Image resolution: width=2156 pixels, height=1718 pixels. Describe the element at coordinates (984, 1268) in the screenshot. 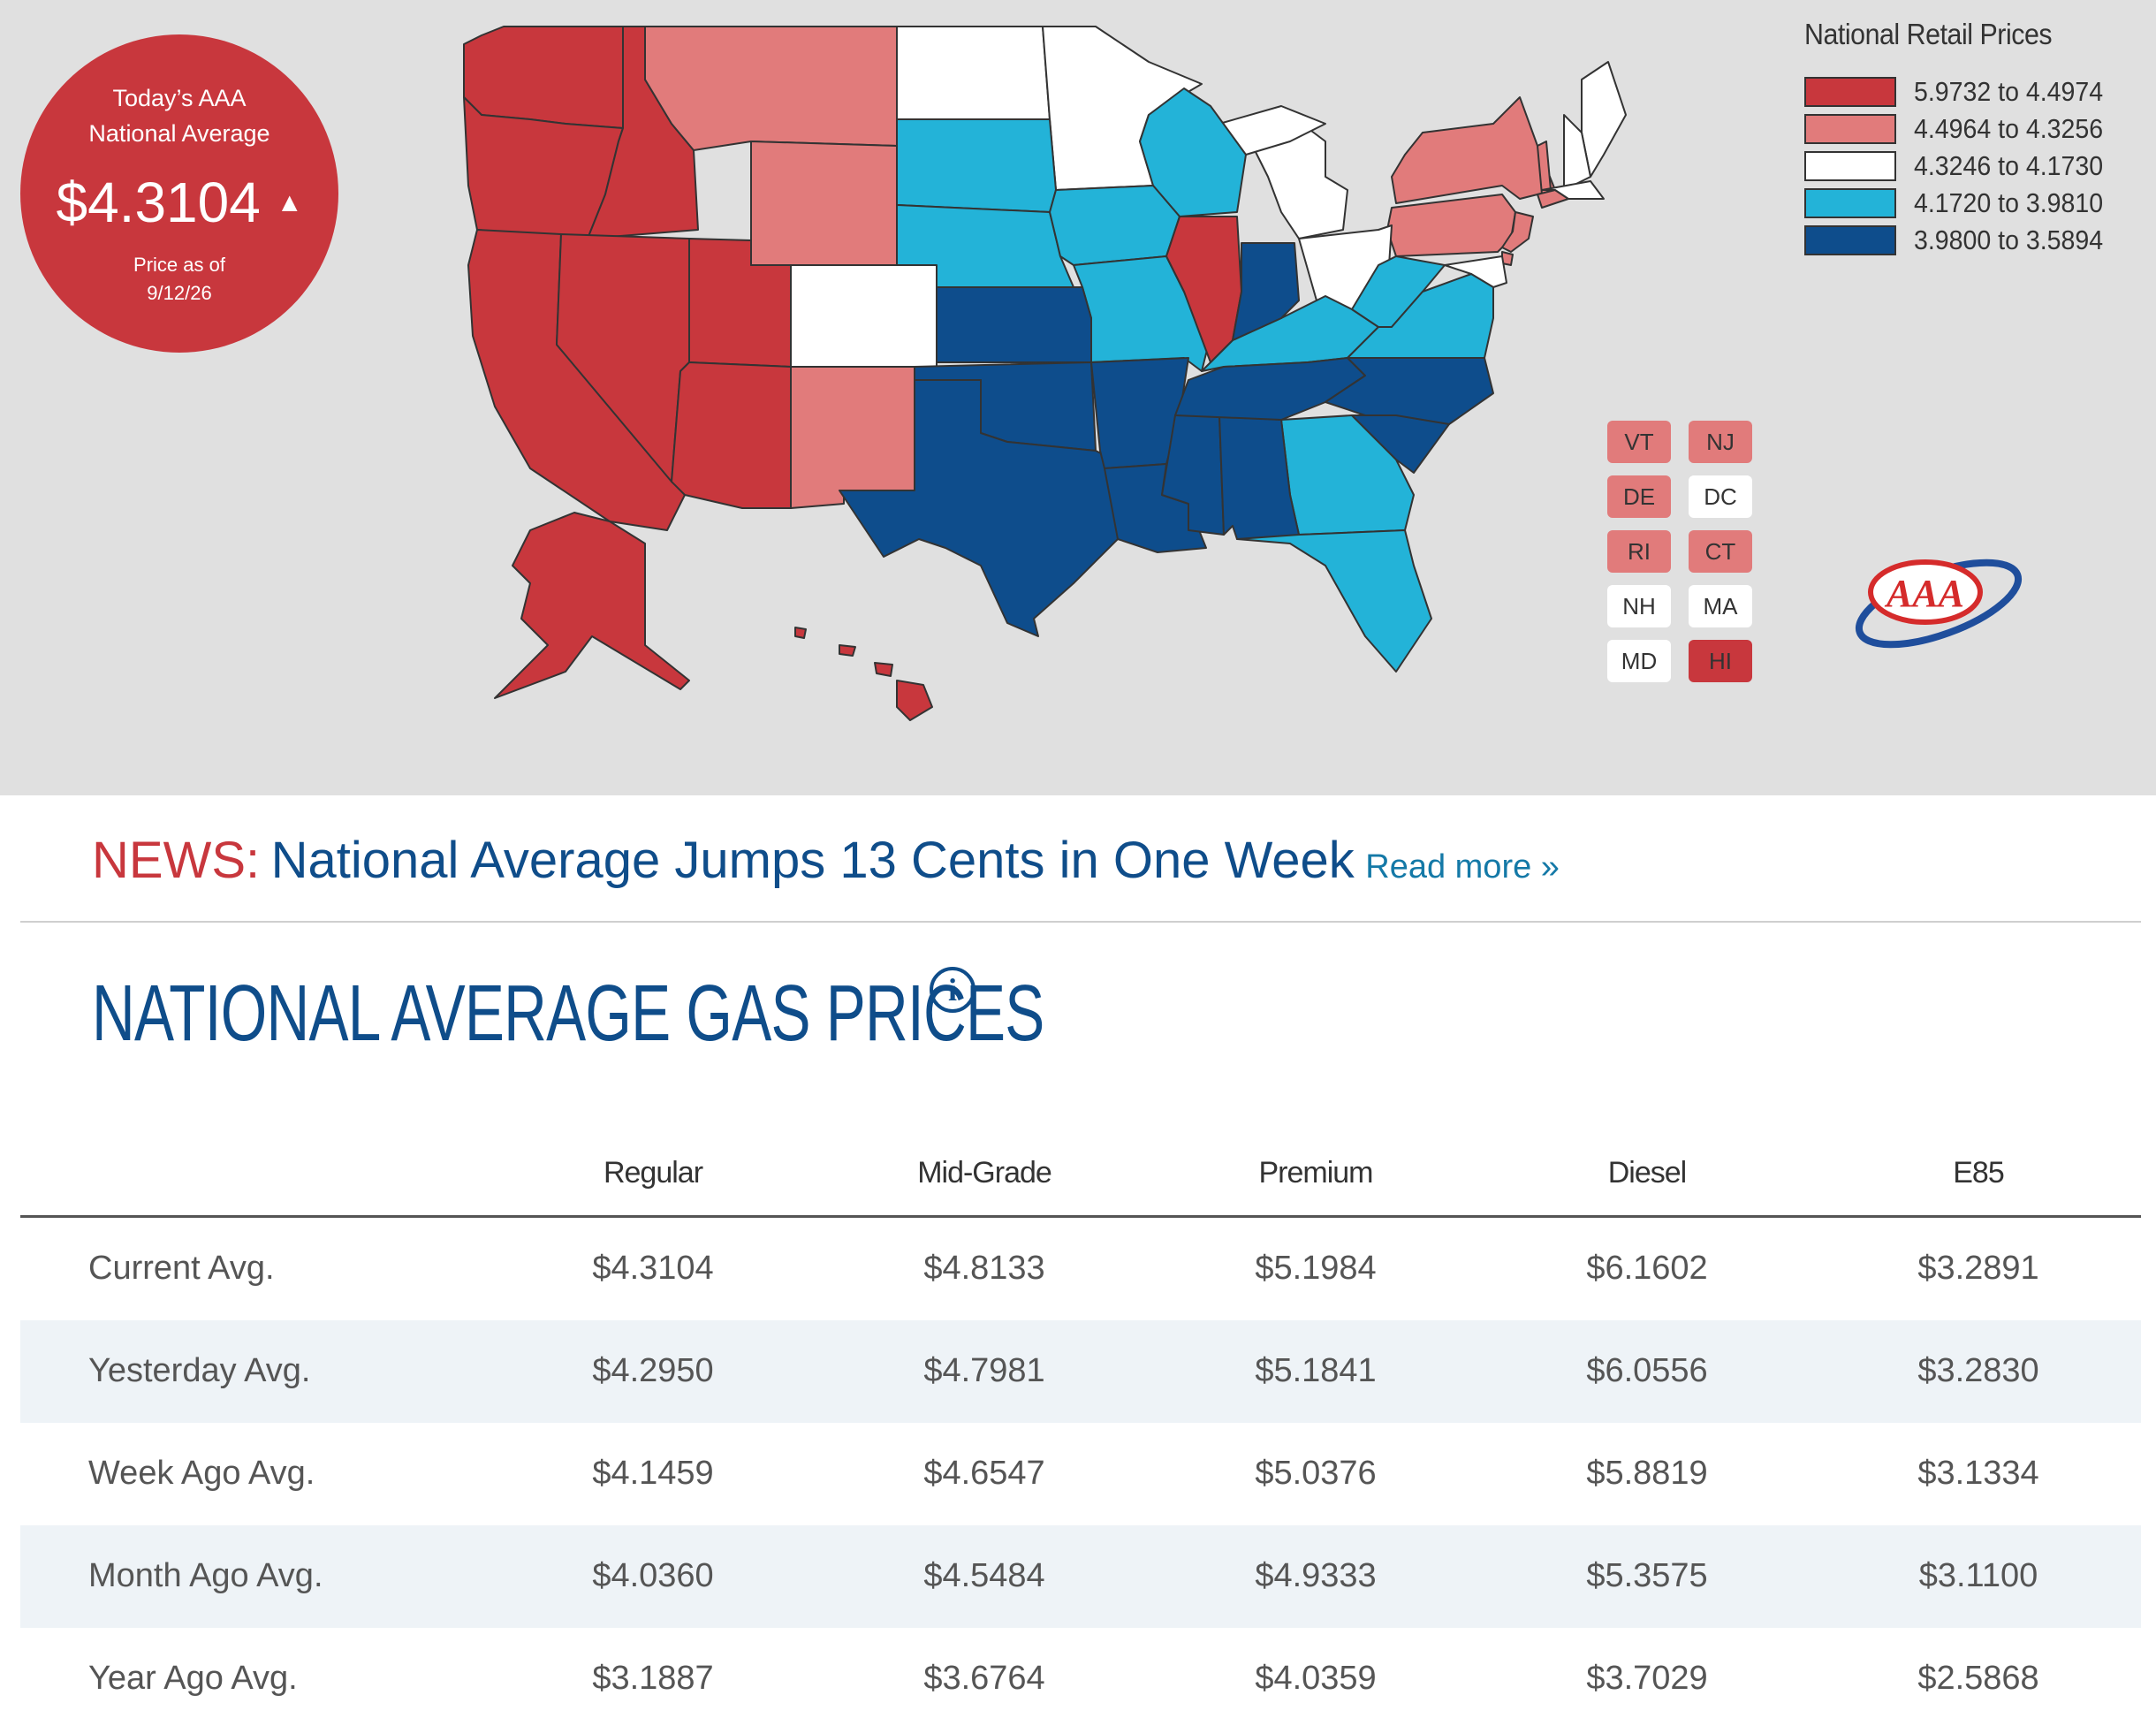

I see `price-cell: $4.8133` at that location.